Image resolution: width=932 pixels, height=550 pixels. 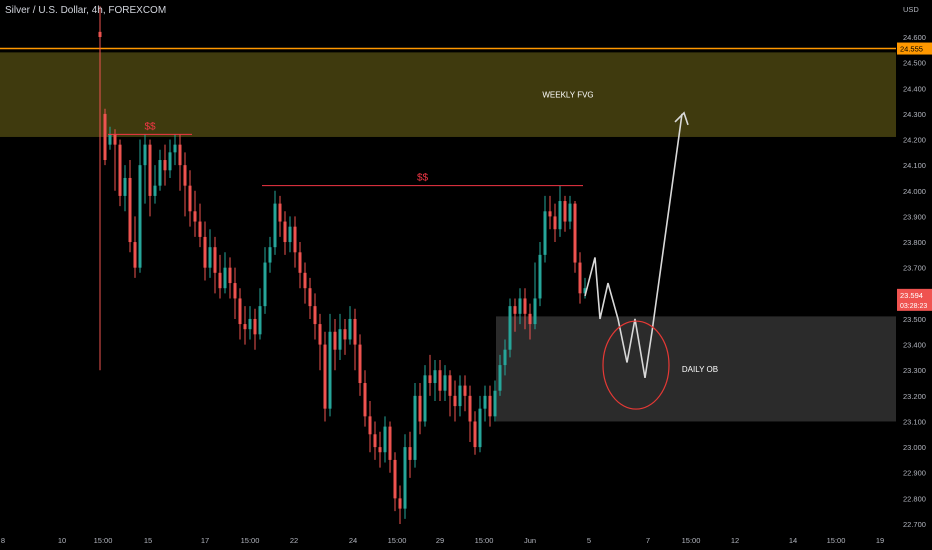 What do you see at coordinates (880, 540) in the screenshot?
I see `x-tick-label: 19` at bounding box center [880, 540].